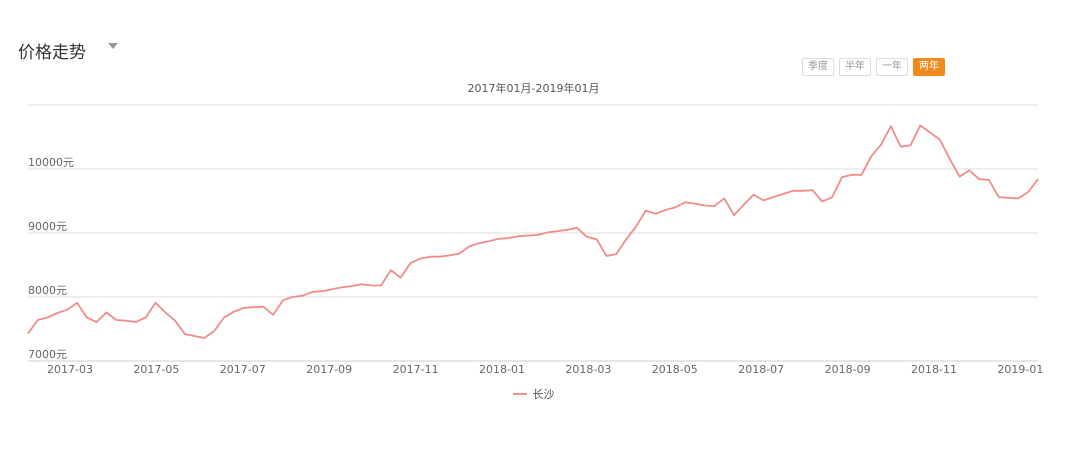 The height and width of the screenshot is (458, 1067). I want to click on x-tick-label: 2018-05, so click(675, 369).